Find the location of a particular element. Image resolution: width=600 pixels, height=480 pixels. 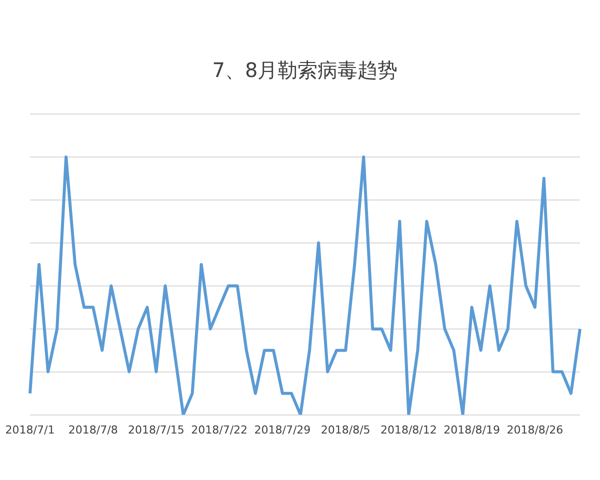

x-tick-label: 2018/7/29 is located at coordinates (282, 429).